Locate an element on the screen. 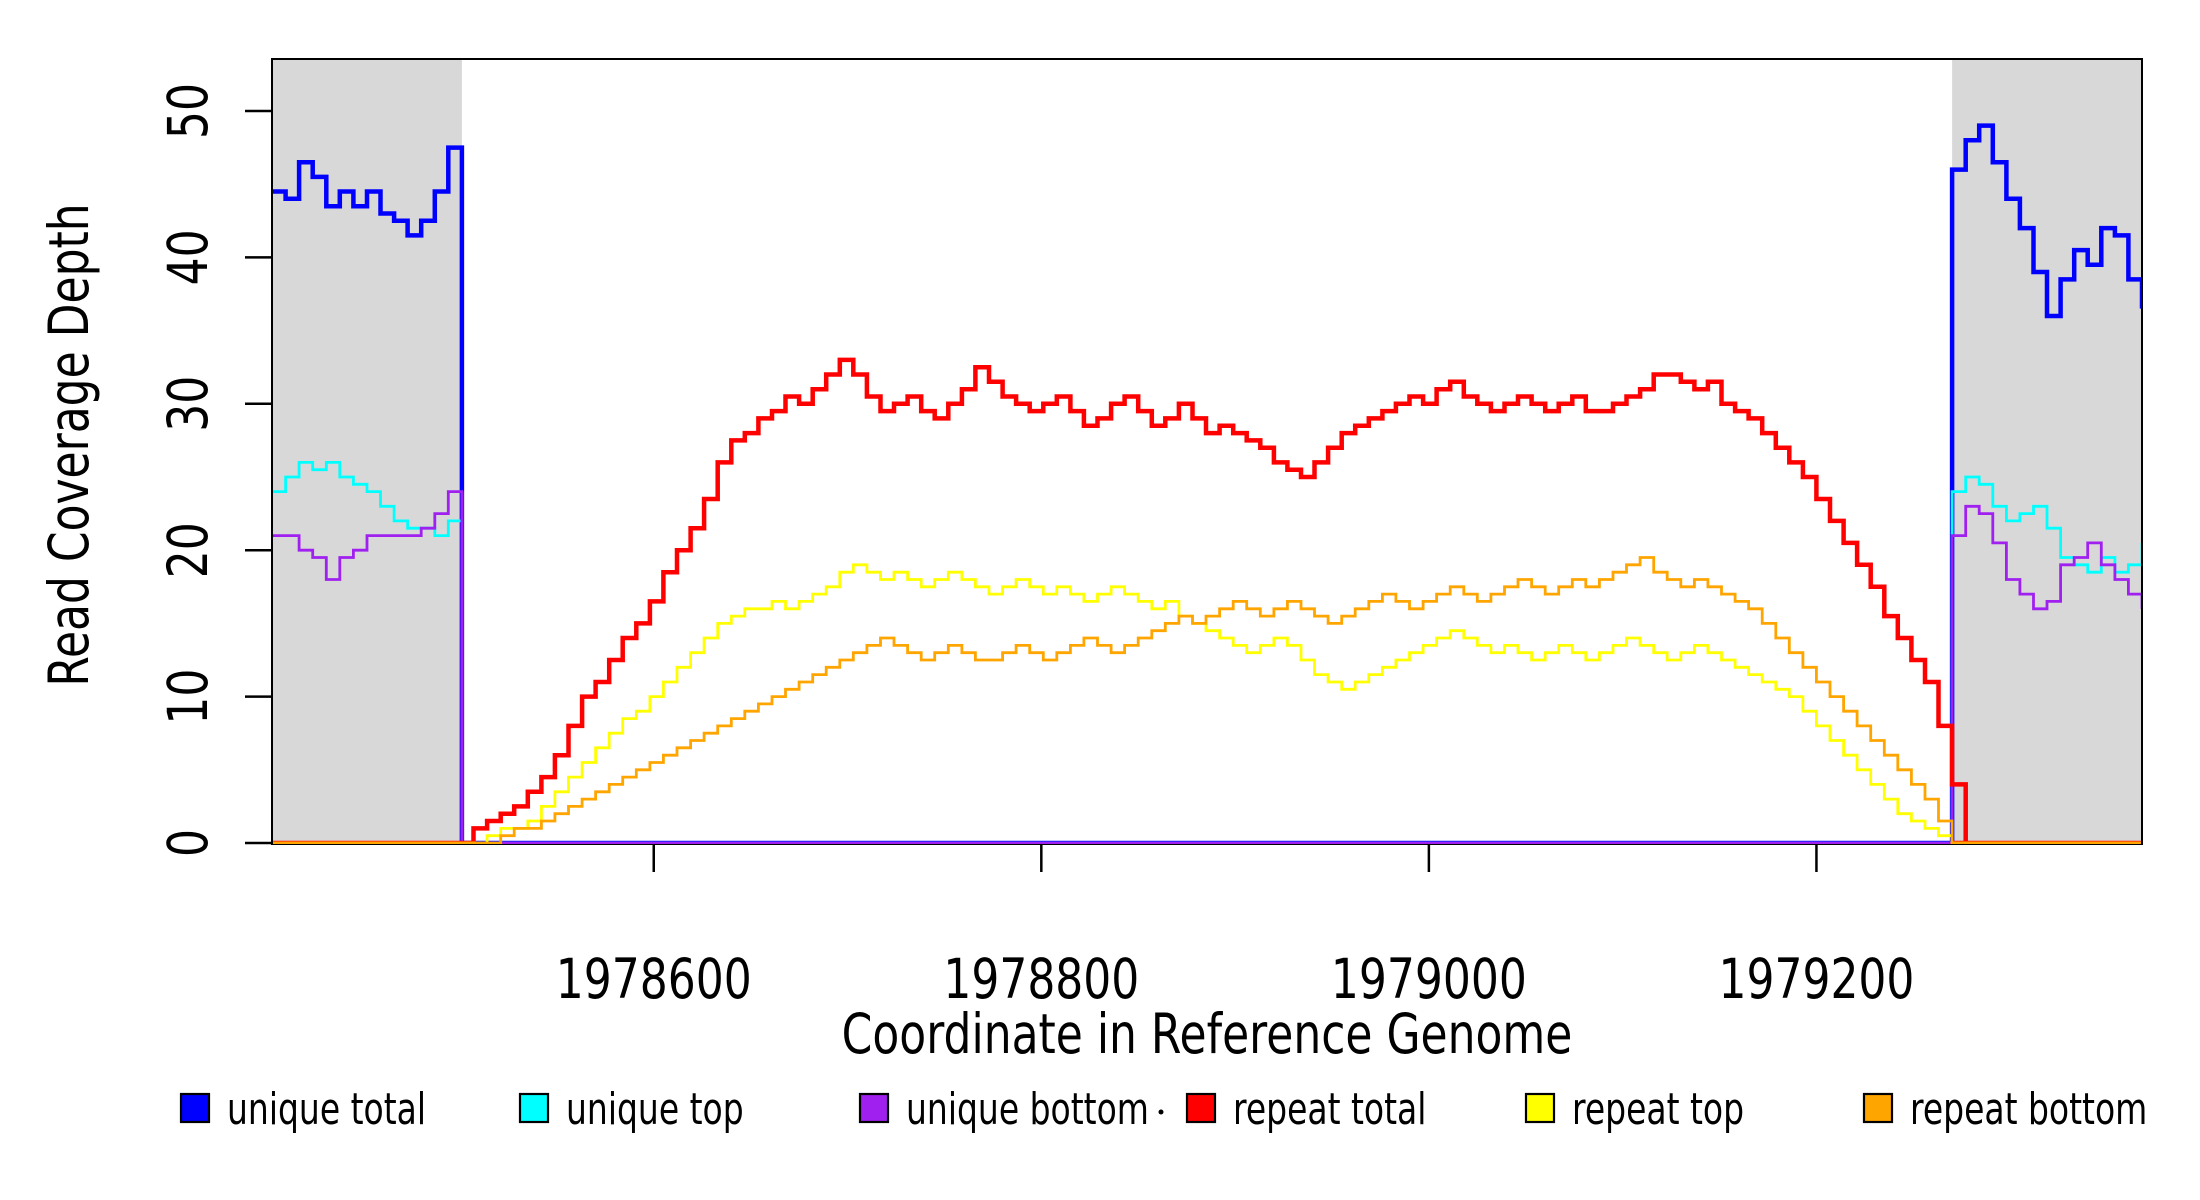 The height and width of the screenshot is (1200, 2200). legend-label-repeat-top: repeat top is located at coordinates (1658, 1109).